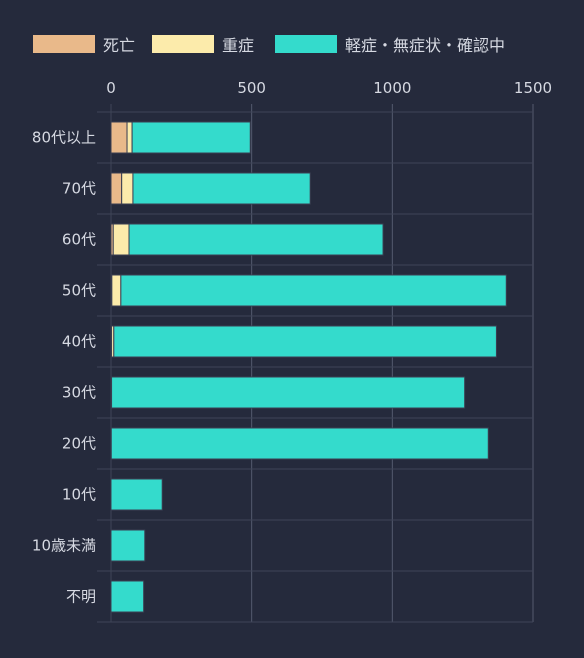  What do you see at coordinates (64, 44) in the screenshot?
I see `legend-swatch-deaths` at bounding box center [64, 44].